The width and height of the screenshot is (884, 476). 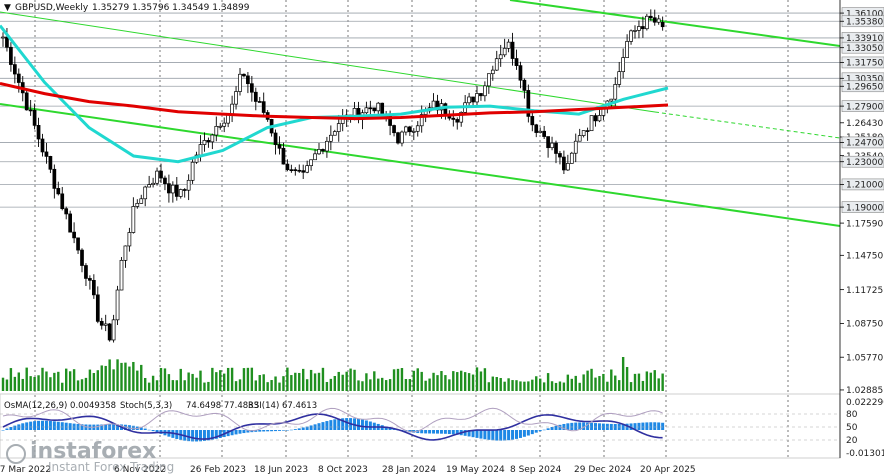 I want to click on indicator-tick-label: 50, so click(x=852, y=428).